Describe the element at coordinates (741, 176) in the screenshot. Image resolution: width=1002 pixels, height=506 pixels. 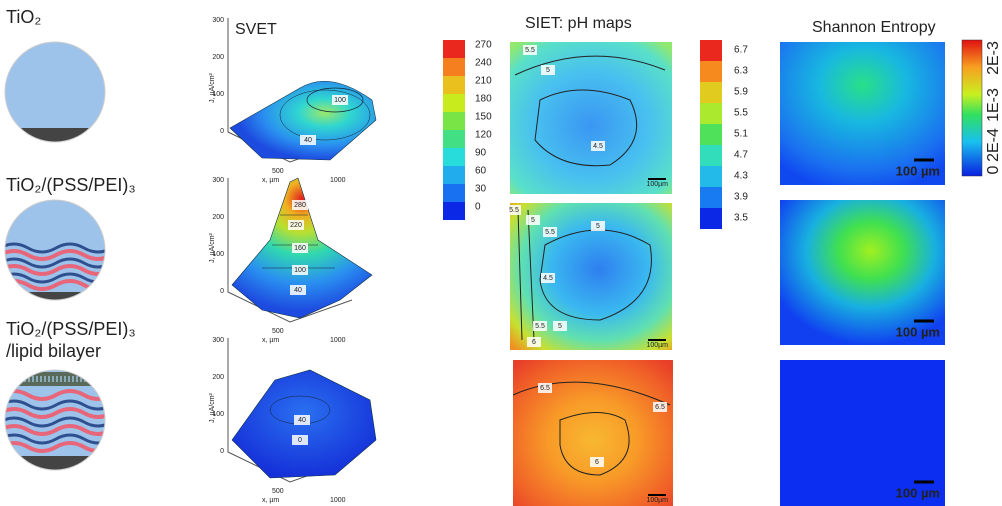
I see `colorbar-label: 4.3` at that location.